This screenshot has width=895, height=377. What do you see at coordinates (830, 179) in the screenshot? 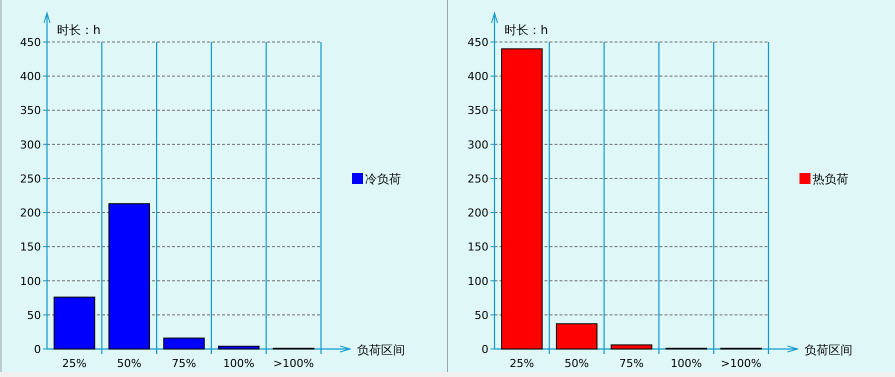
I see `legend-label: 热负荷` at bounding box center [830, 179].